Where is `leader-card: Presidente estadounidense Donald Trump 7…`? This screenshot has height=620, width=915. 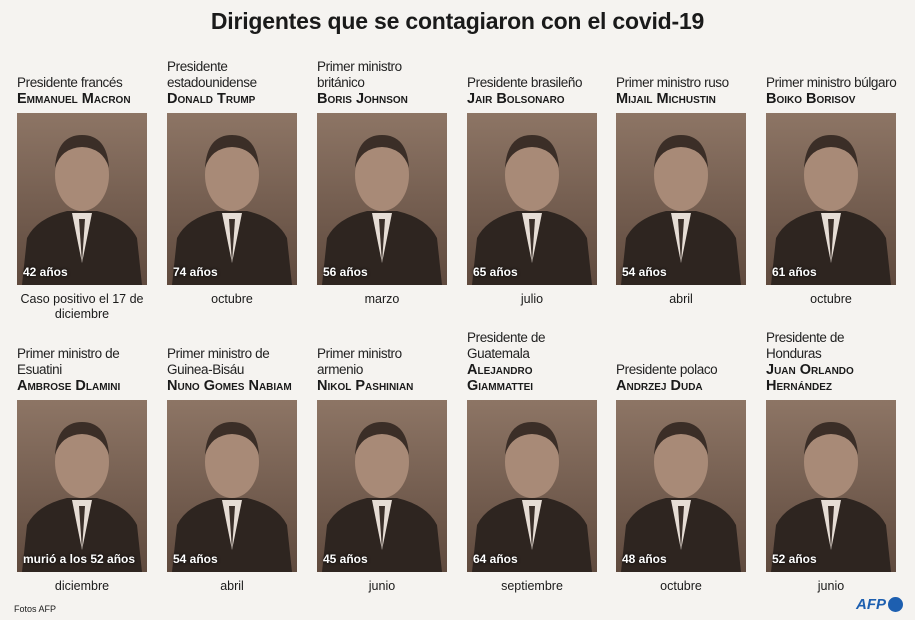 leader-card: Presidente estadounidense Donald Trump 7… is located at coordinates (233, 173).